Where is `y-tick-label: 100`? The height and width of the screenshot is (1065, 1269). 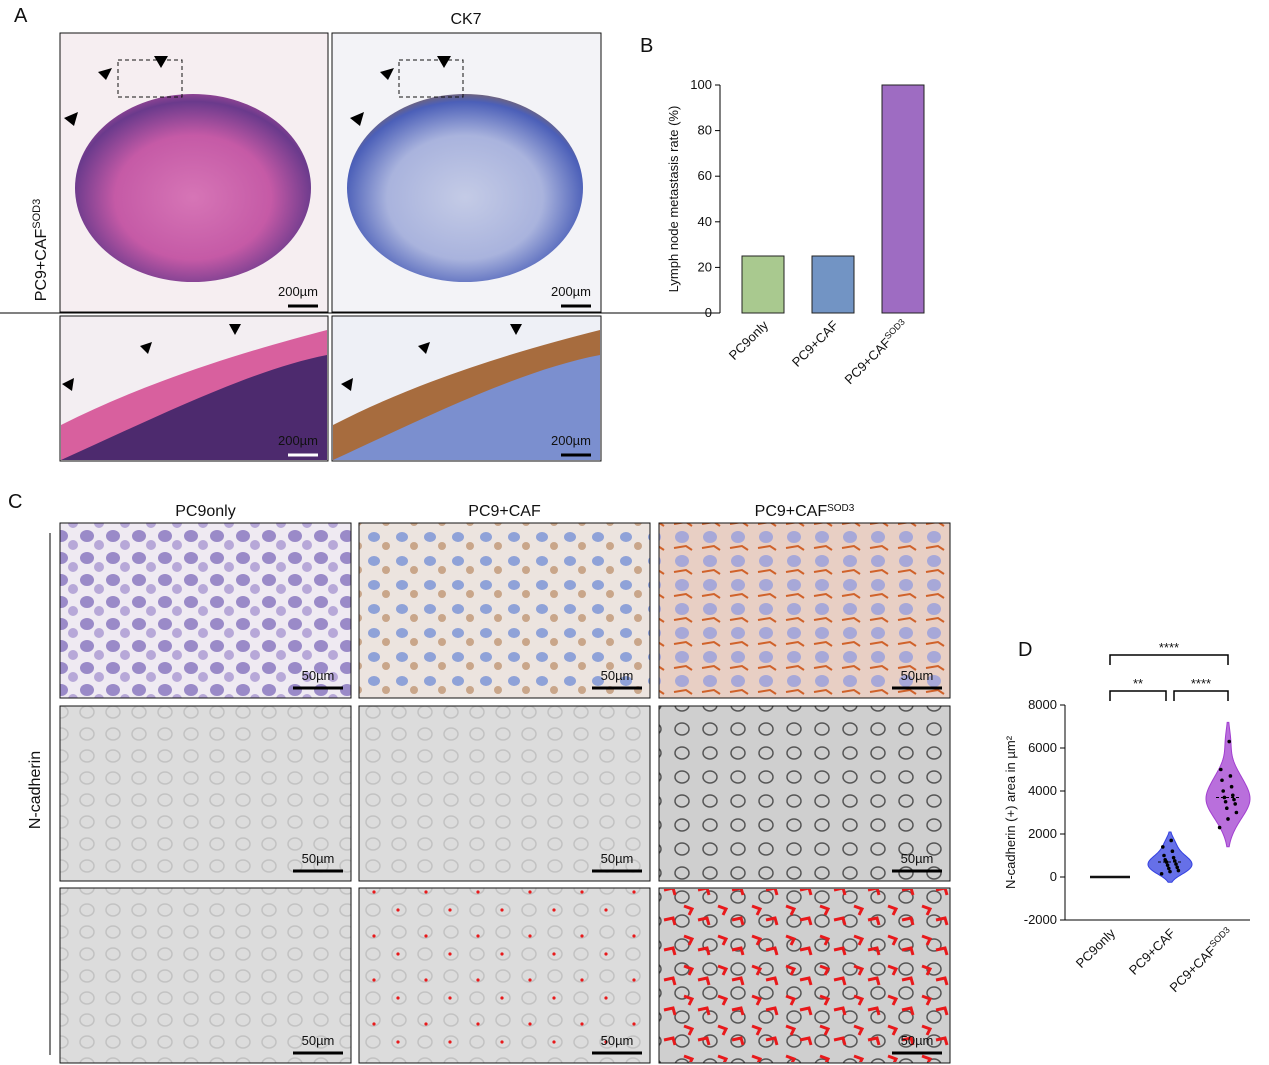
y-tick-label: 100 is located at coordinates (701, 84).